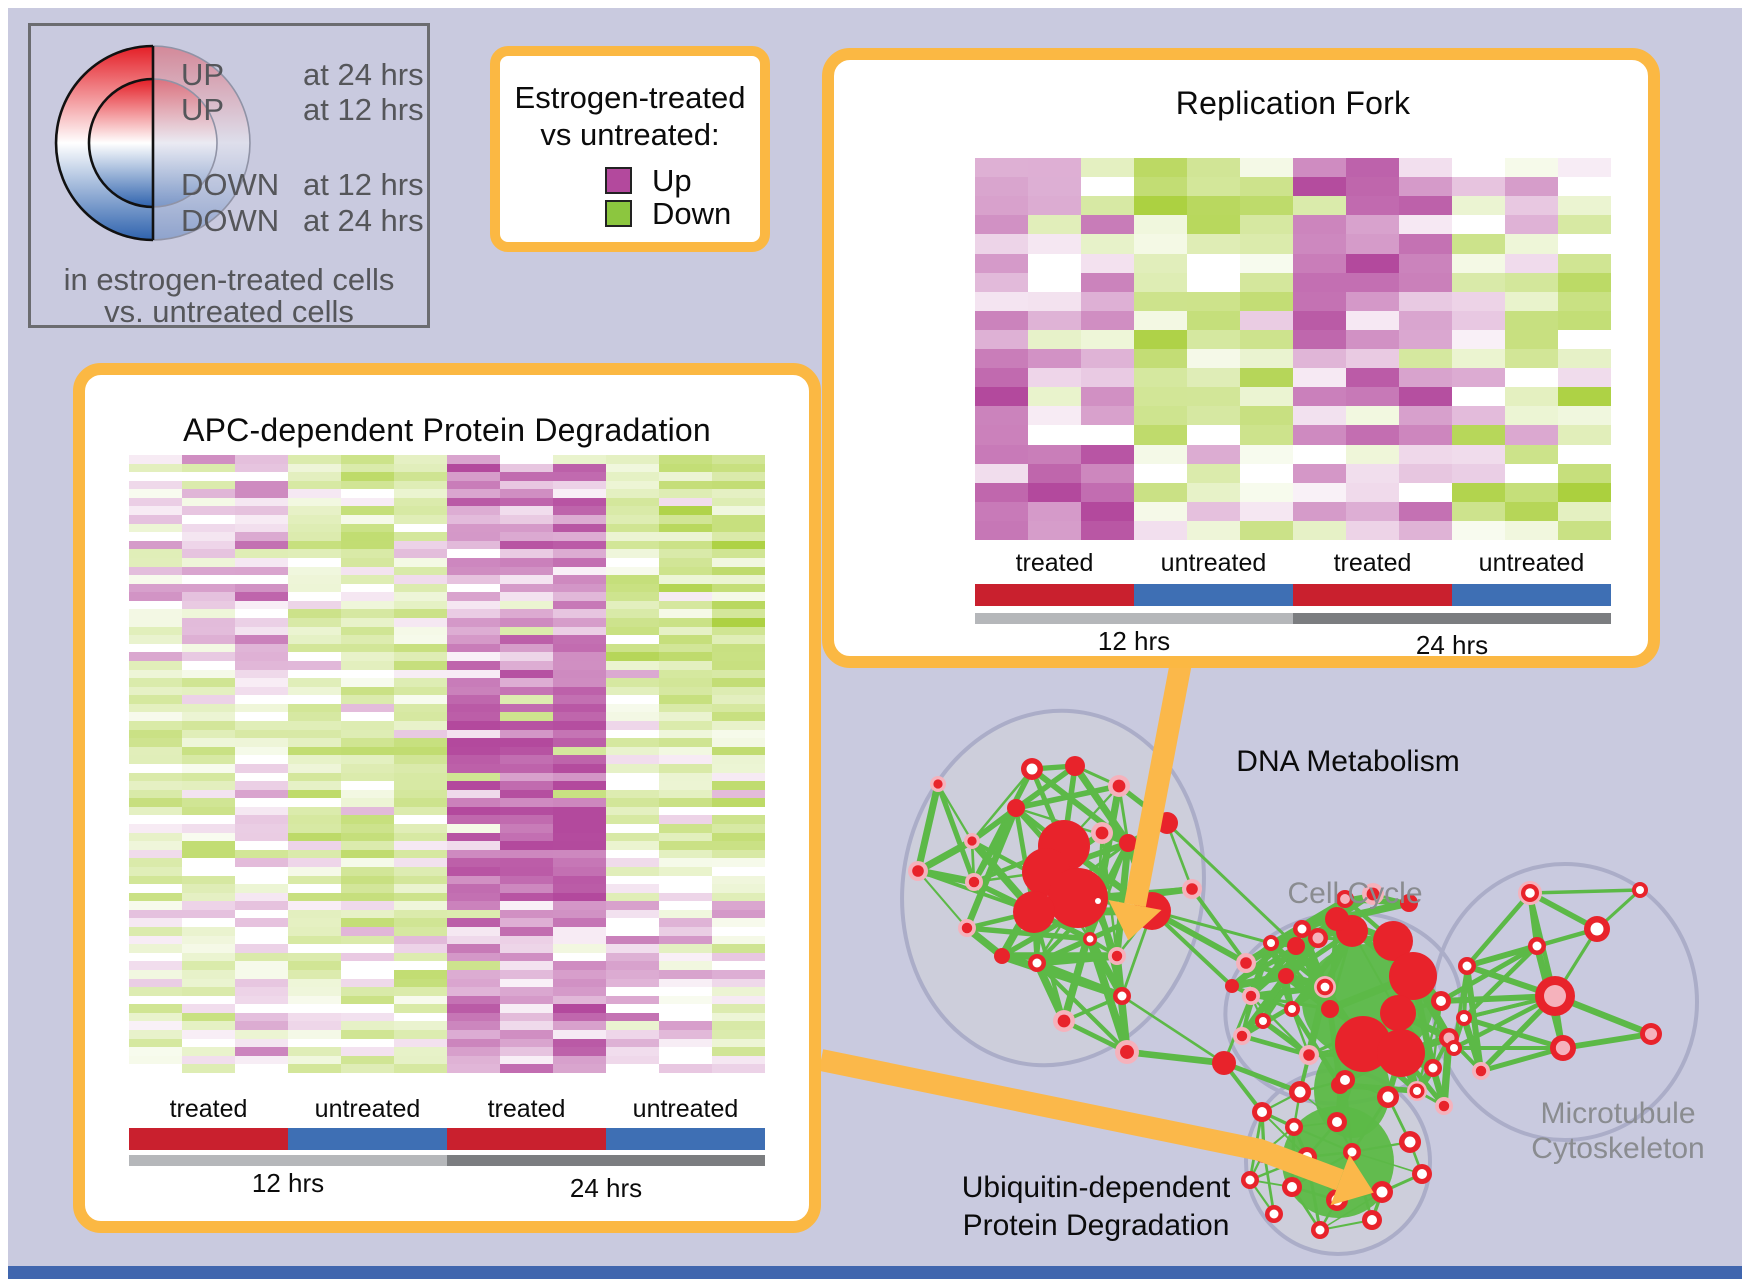 The image size is (1750, 1279). Describe the element at coordinates (1352, 1180) in the screenshot. I see `link-arrow-head` at that location.